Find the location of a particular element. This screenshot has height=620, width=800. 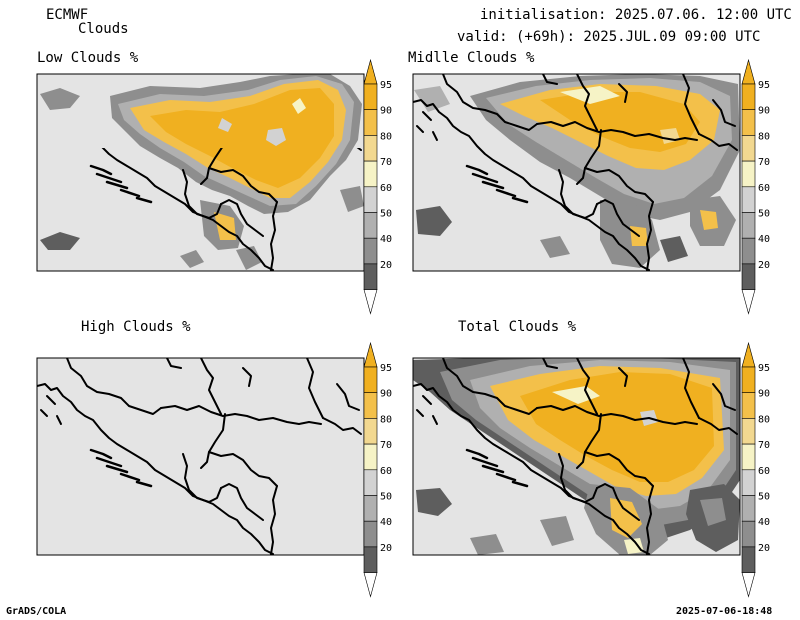

cloud-field-total is located at coordinates (576, 456).